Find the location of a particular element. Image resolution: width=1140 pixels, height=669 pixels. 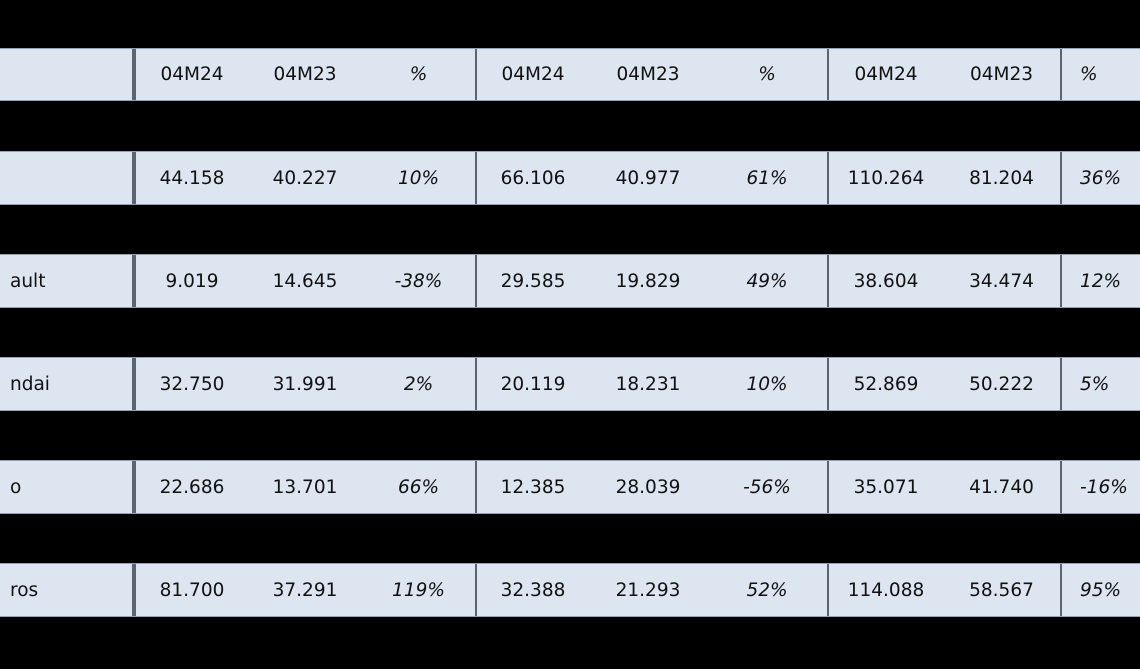

row-g1-previous: 40.227 is located at coordinates (305, 178).